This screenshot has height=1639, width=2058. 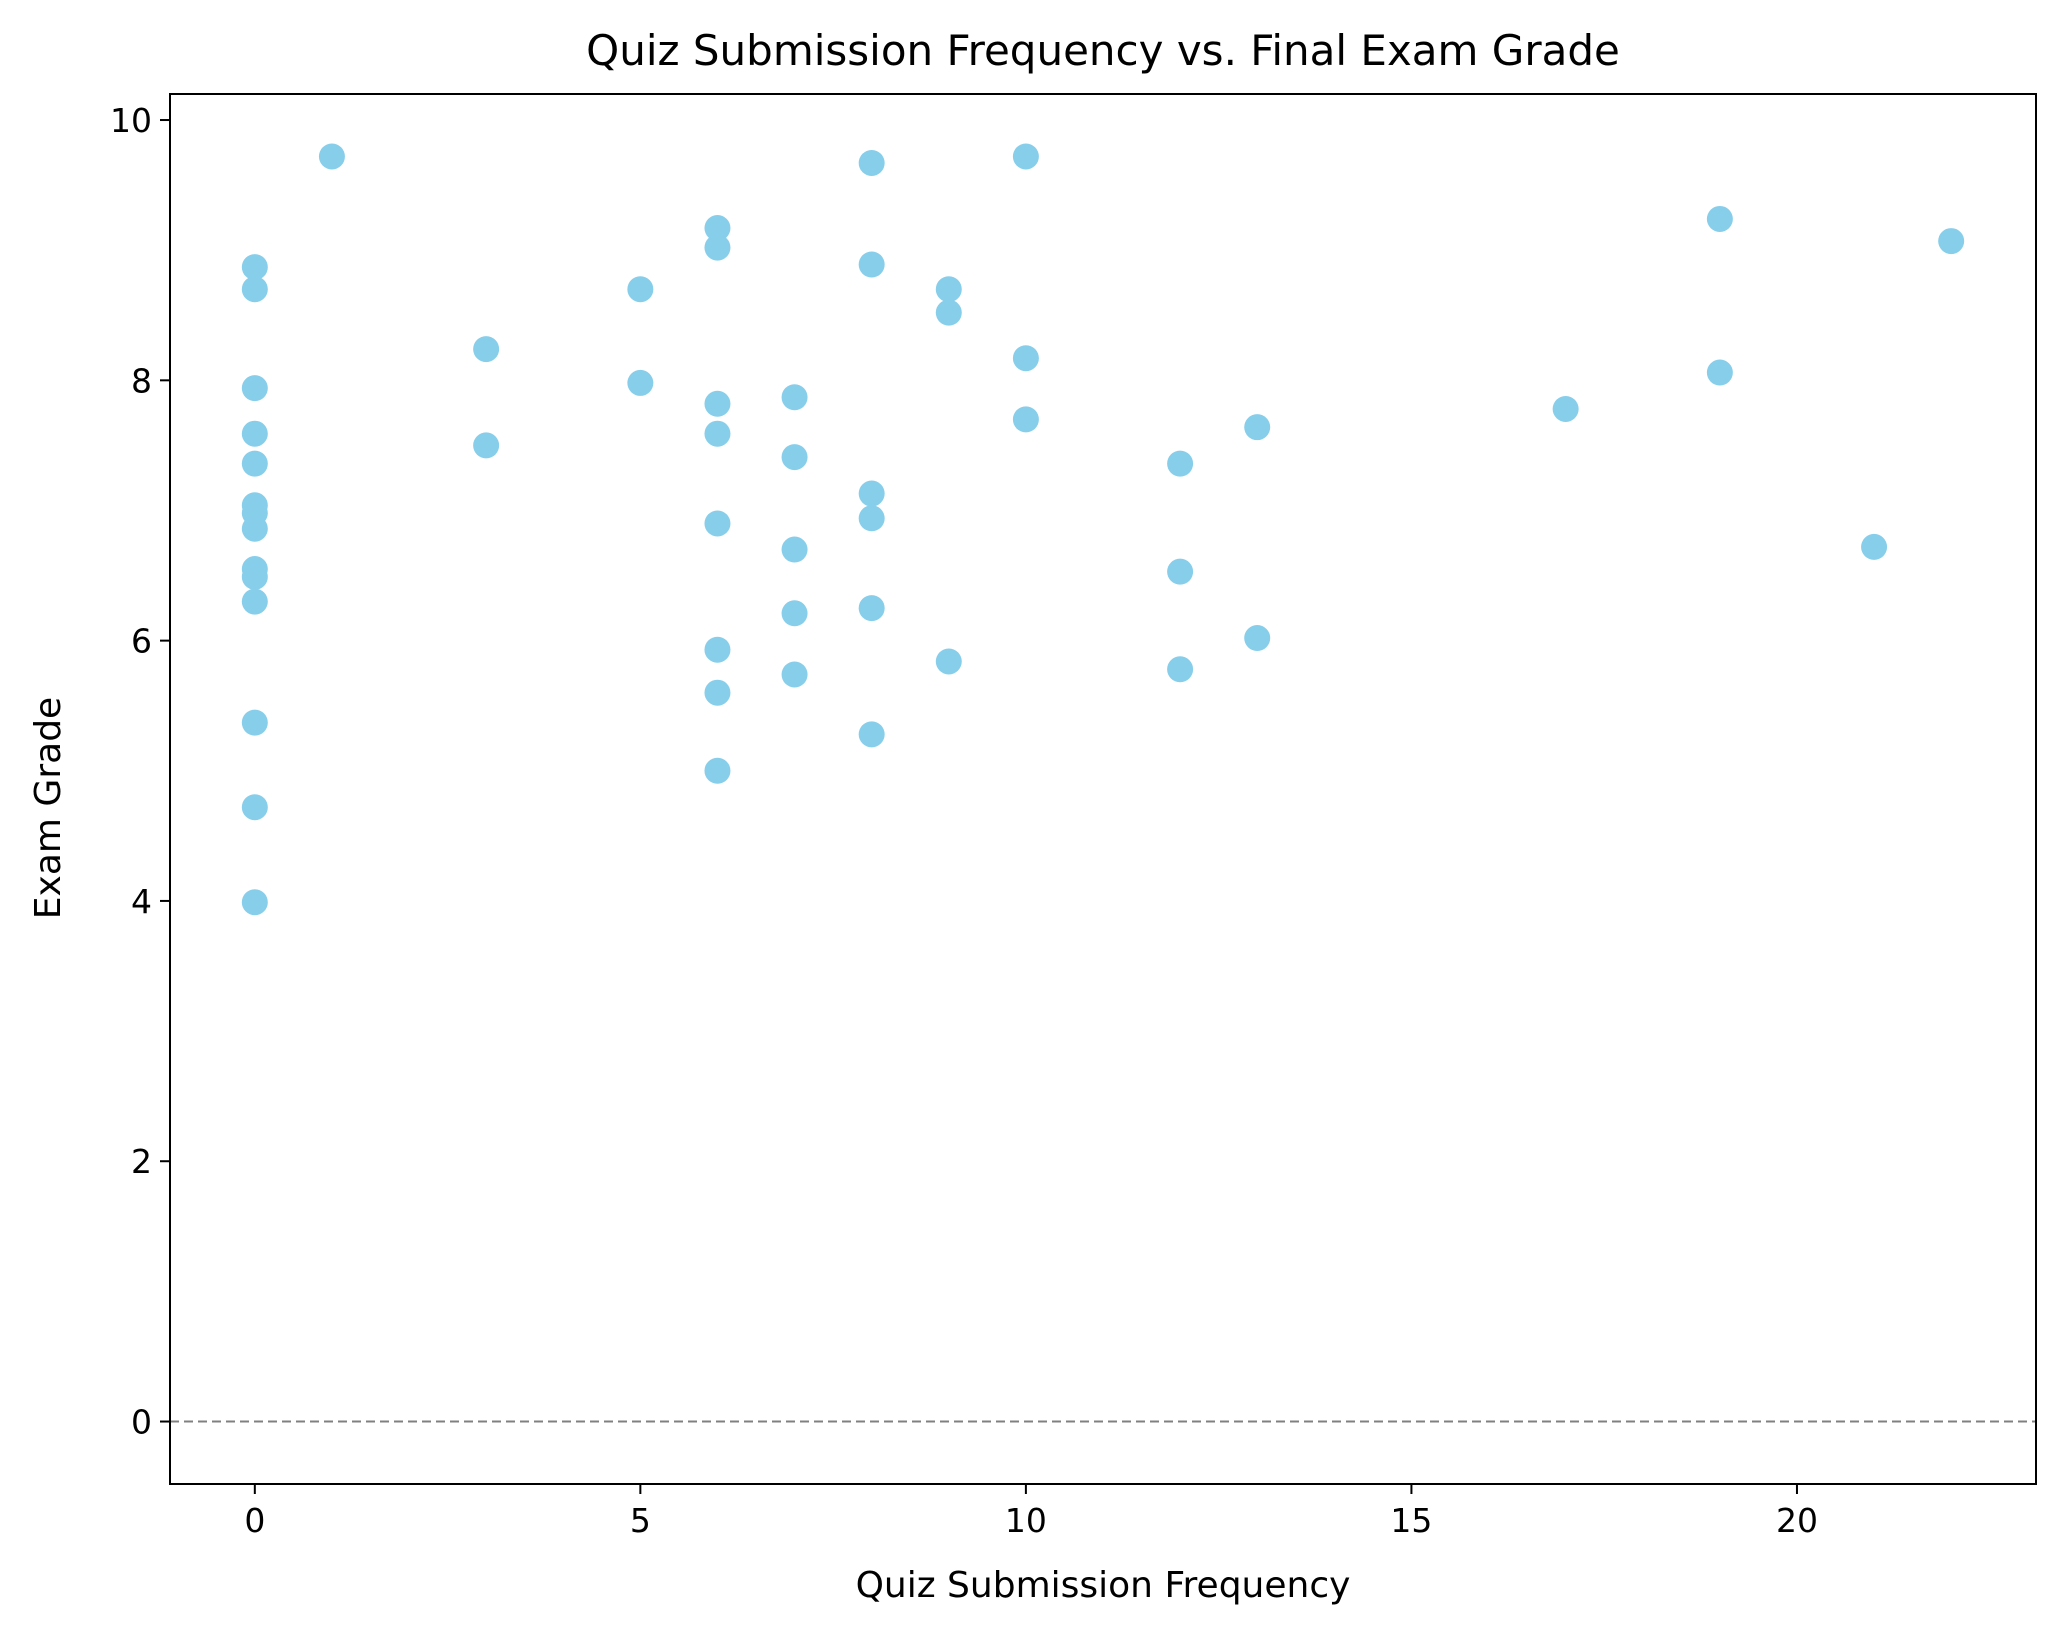 What do you see at coordinates (141, 380) in the screenshot?
I see `y-tick-label: 8` at bounding box center [141, 380].